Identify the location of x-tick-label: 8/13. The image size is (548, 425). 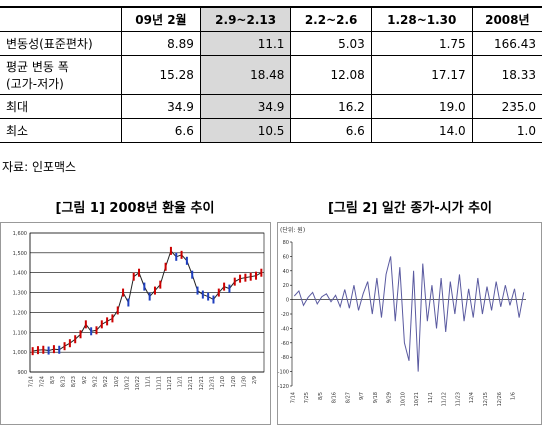
(64, 381).